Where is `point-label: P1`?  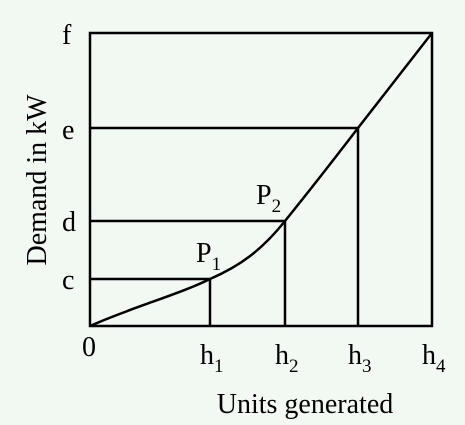 point-label: P1 is located at coordinates (208, 256).